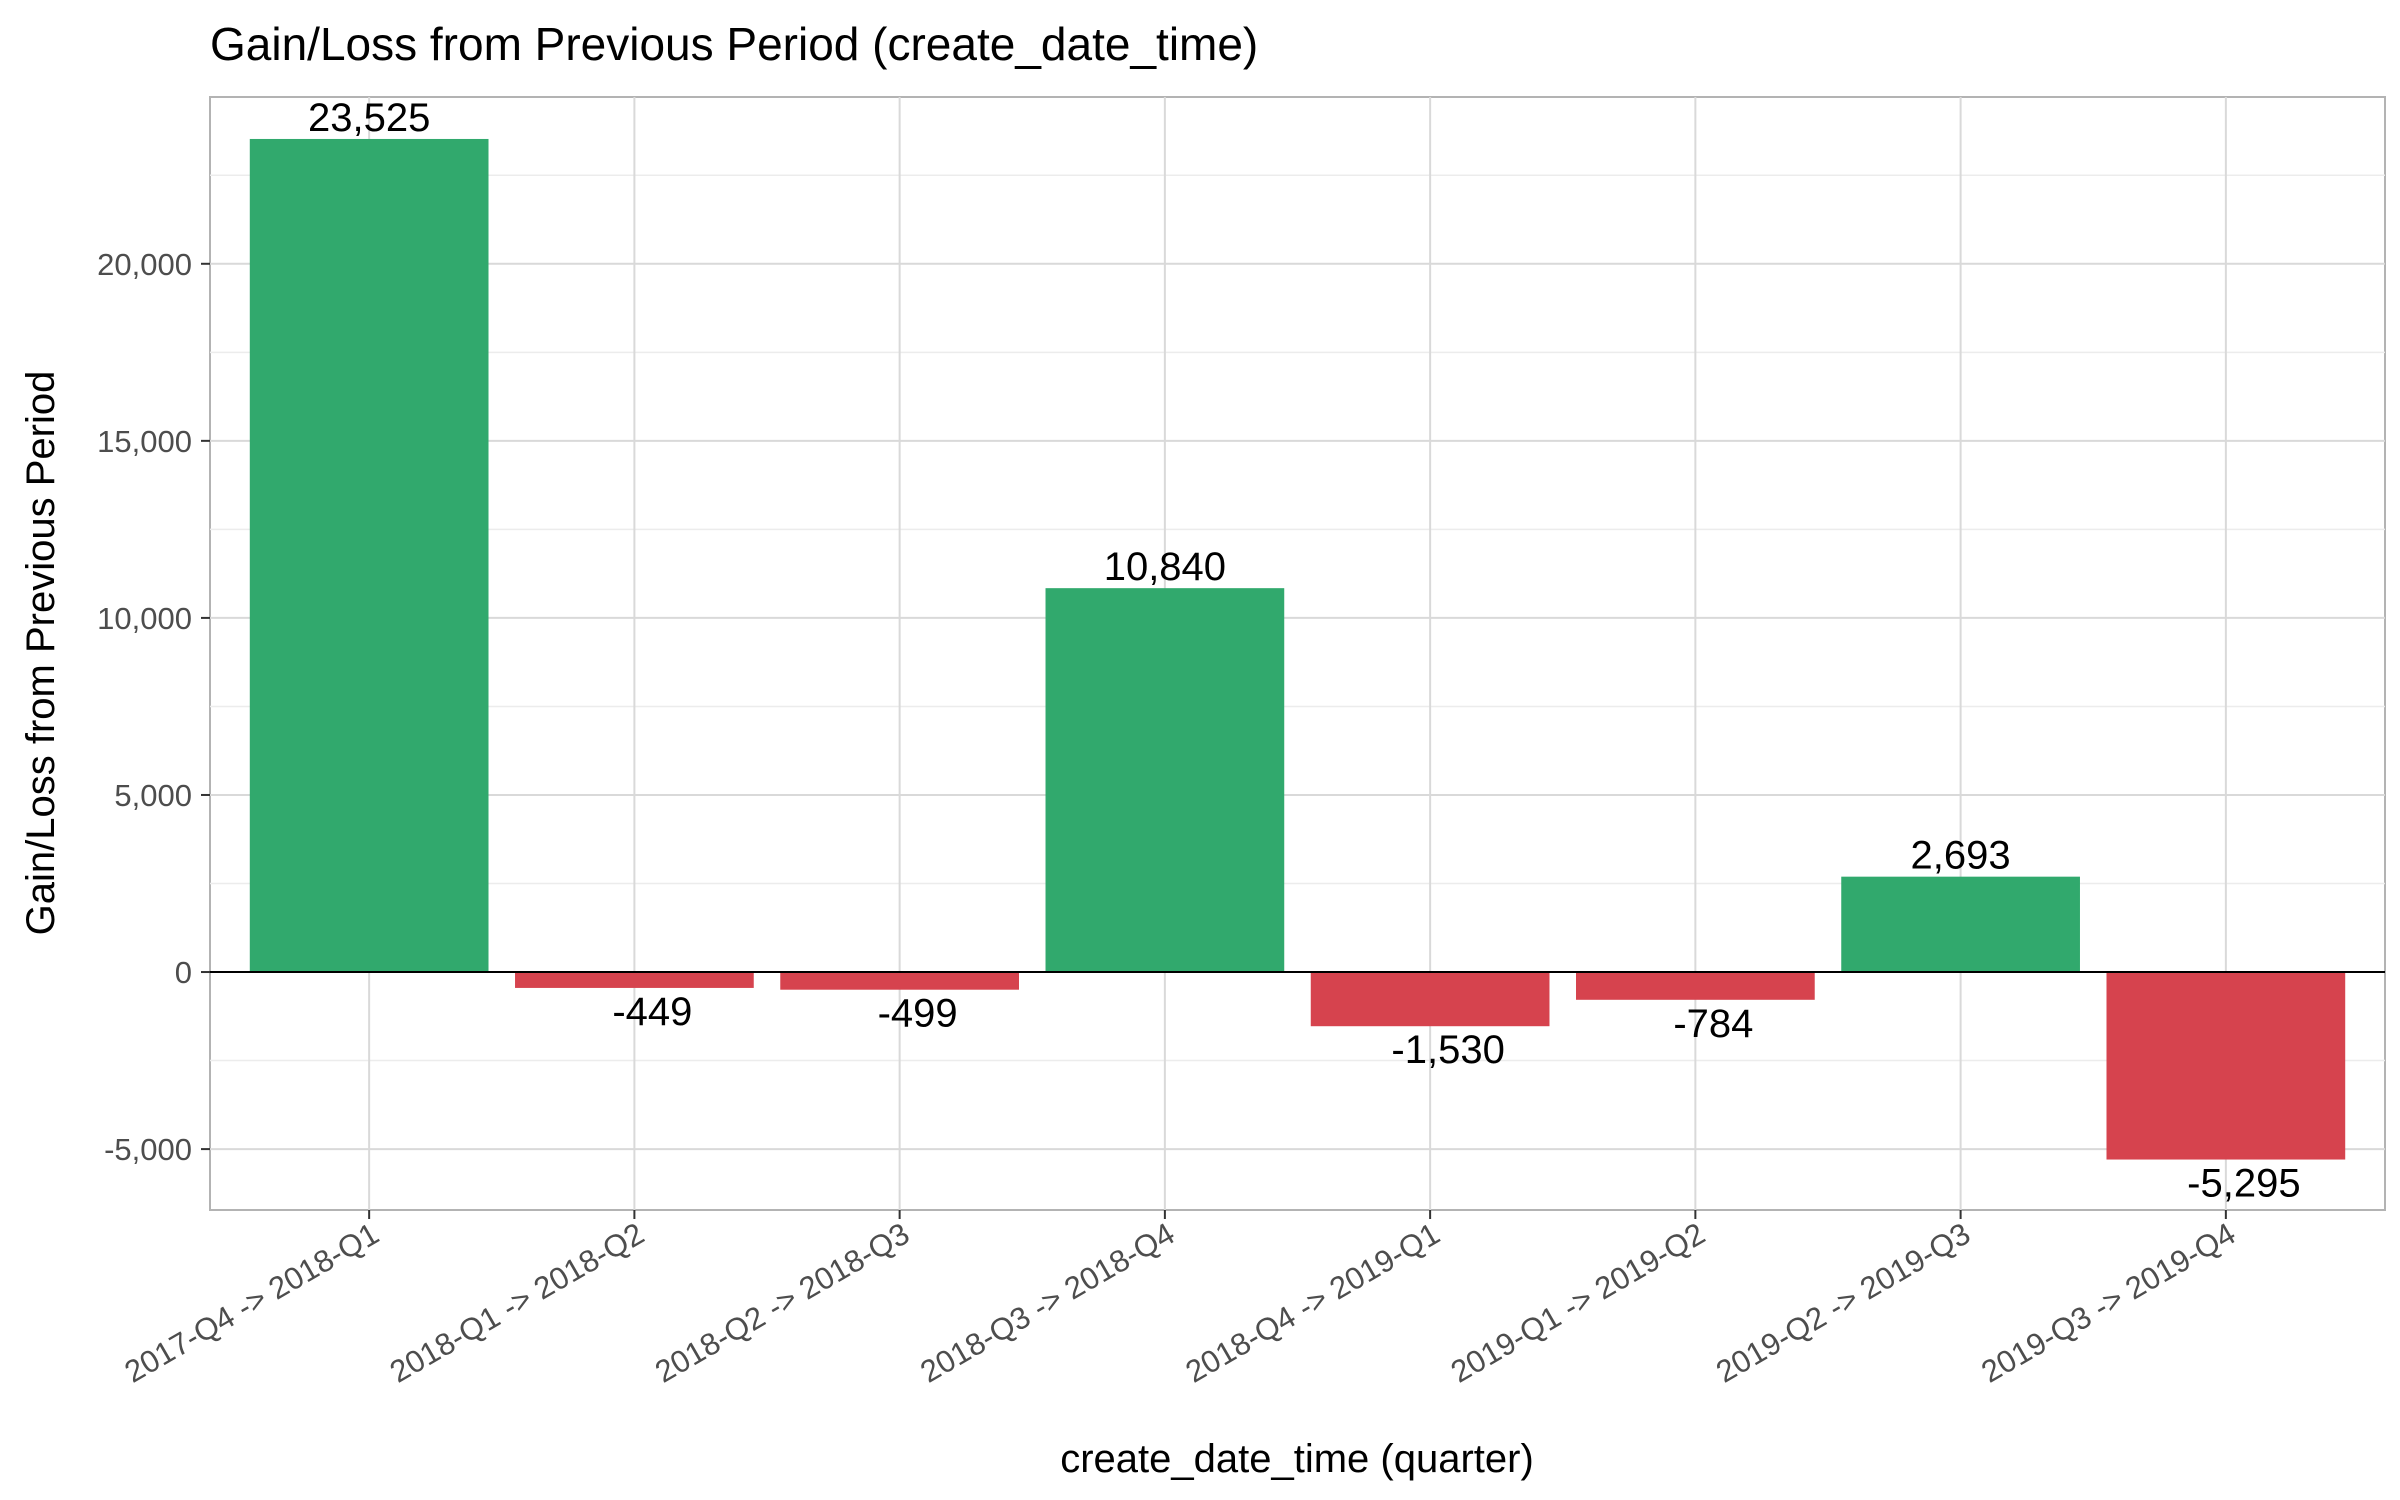 The image size is (2400, 1500). I want to click on bar-value-label: 23,525, so click(369, 118).